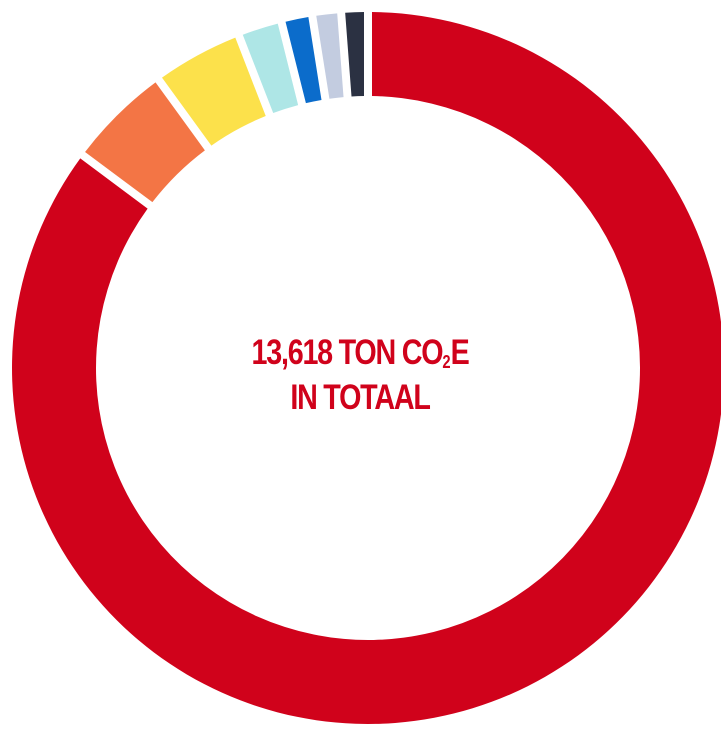 The image size is (721, 731). Describe the element at coordinates (460, 352) in the screenshot. I see `total-unit-suffix: E` at that location.